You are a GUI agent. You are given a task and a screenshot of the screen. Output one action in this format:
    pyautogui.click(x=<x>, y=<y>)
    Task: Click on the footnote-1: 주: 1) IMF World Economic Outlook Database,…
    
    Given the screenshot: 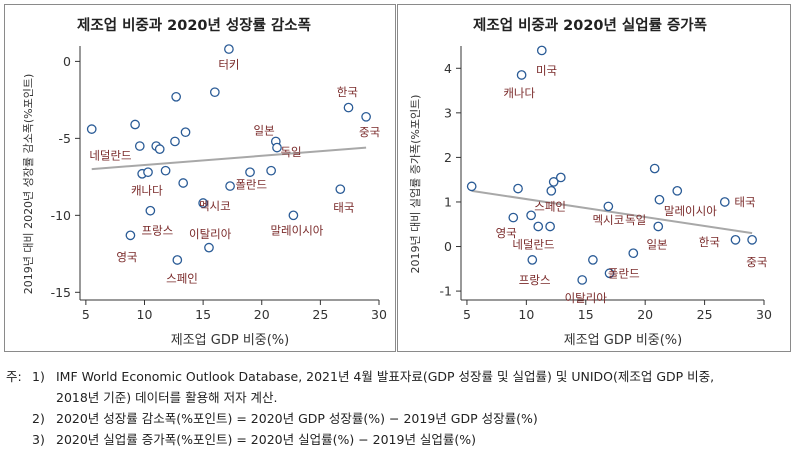 What is the action you would take?
    pyautogui.click(x=398, y=376)
    